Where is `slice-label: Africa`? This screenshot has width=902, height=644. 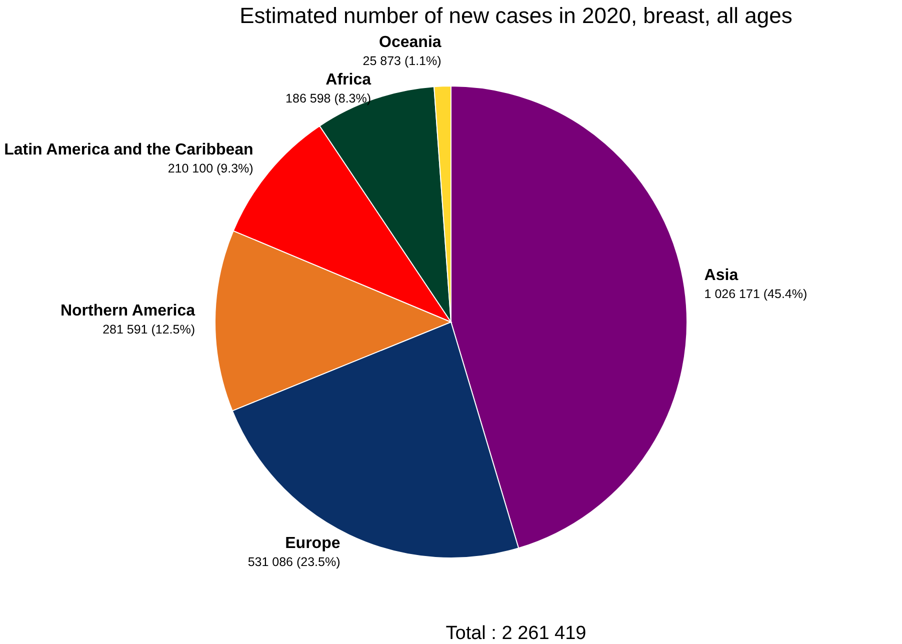 slice-label: Africa is located at coordinates (349, 79).